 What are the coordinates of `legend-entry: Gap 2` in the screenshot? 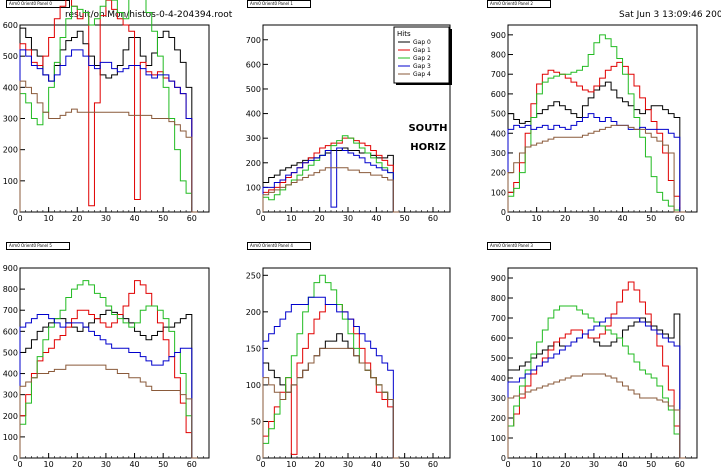 It's located at (422, 58).